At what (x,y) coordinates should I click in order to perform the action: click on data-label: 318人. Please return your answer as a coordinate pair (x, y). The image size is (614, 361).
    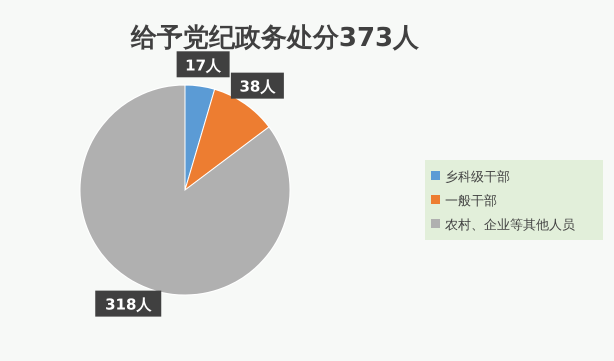
    Looking at the image, I should click on (128, 305).